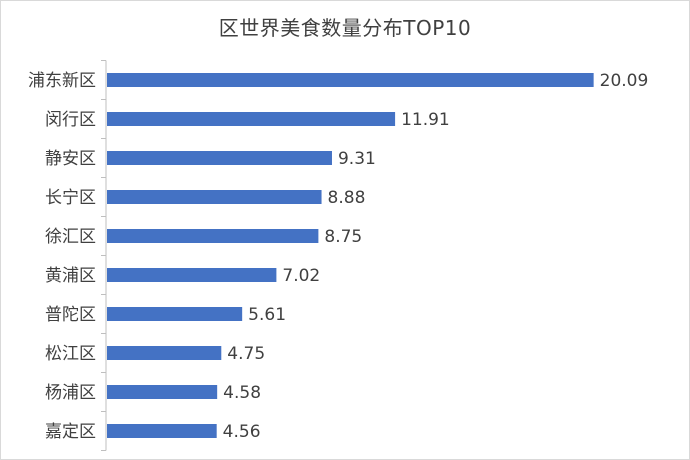  I want to click on value-label: 5.61, so click(267, 315).